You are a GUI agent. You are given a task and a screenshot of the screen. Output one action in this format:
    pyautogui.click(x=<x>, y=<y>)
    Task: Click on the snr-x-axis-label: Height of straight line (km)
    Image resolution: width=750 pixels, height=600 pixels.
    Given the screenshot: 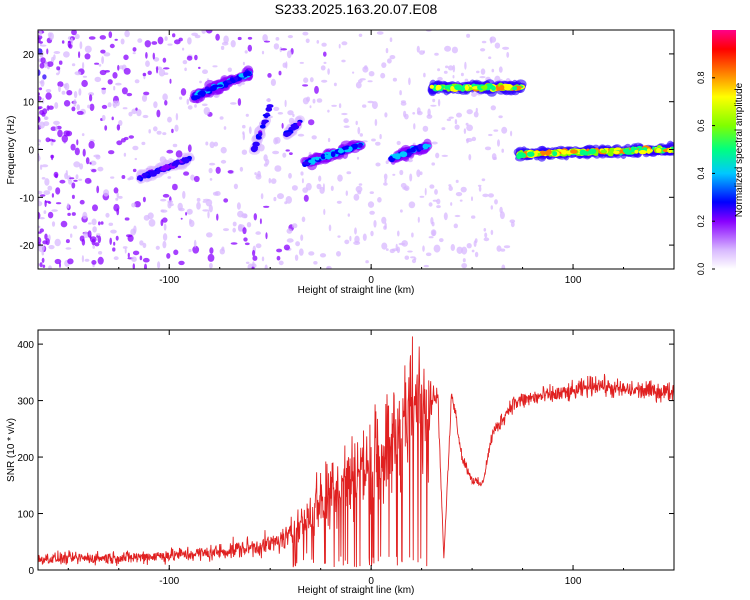 What is the action you would take?
    pyautogui.click(x=356, y=590)
    